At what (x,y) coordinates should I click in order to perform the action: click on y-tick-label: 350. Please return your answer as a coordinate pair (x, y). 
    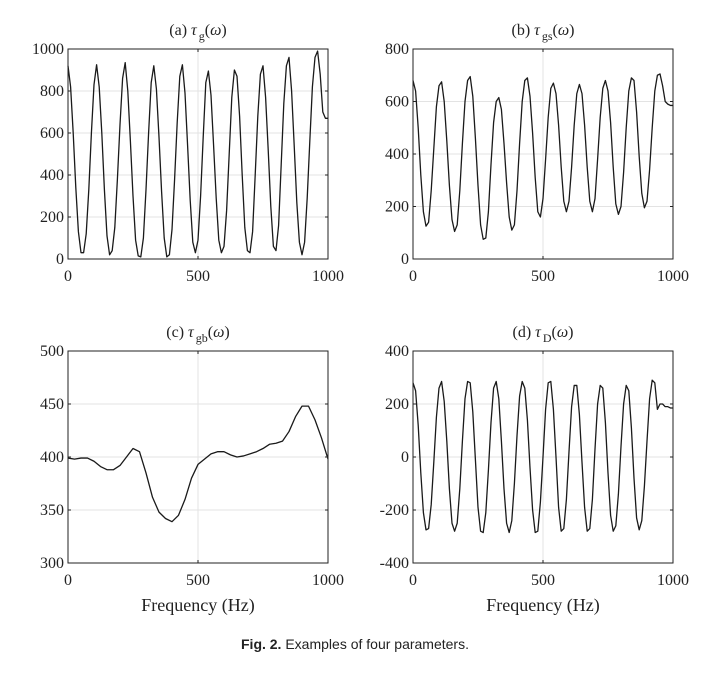
    Looking at the image, I should click on (52, 510).